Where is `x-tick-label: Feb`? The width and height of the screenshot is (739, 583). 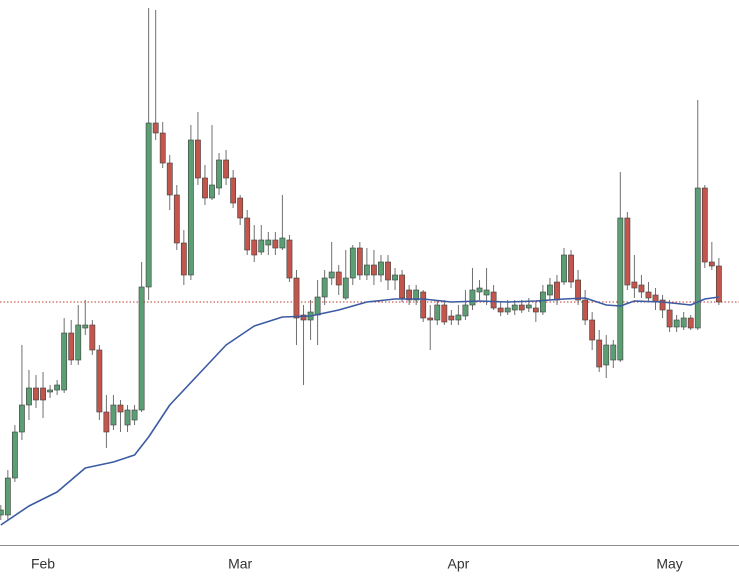 x-tick-label: Feb is located at coordinates (43, 564).